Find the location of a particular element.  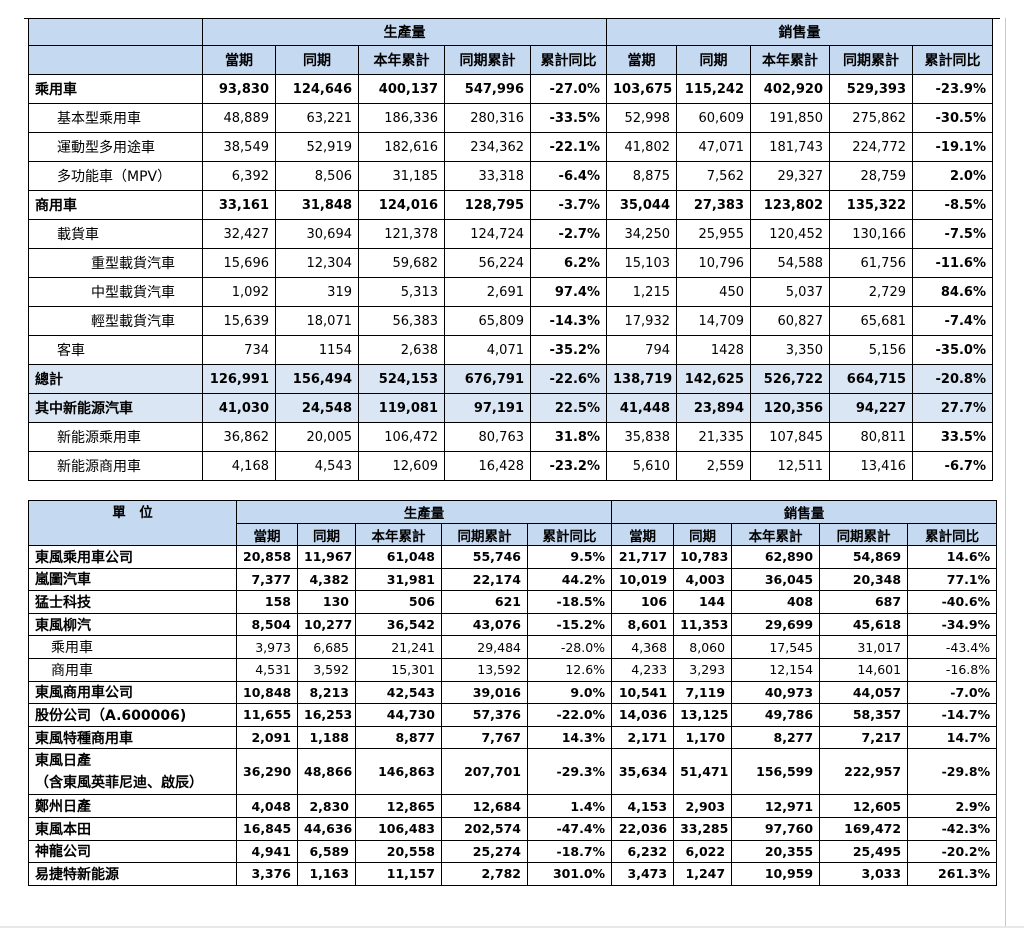

value-cell: 1,188 is located at coordinates (326, 737).